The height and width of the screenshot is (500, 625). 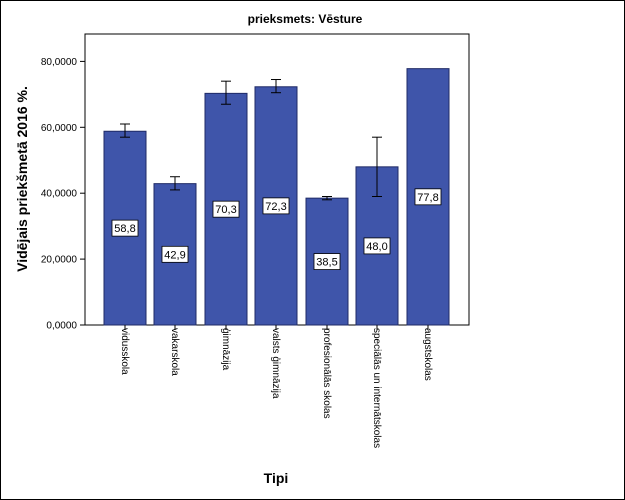 I want to click on y-tick-label: 80,0000, so click(x=59, y=62).